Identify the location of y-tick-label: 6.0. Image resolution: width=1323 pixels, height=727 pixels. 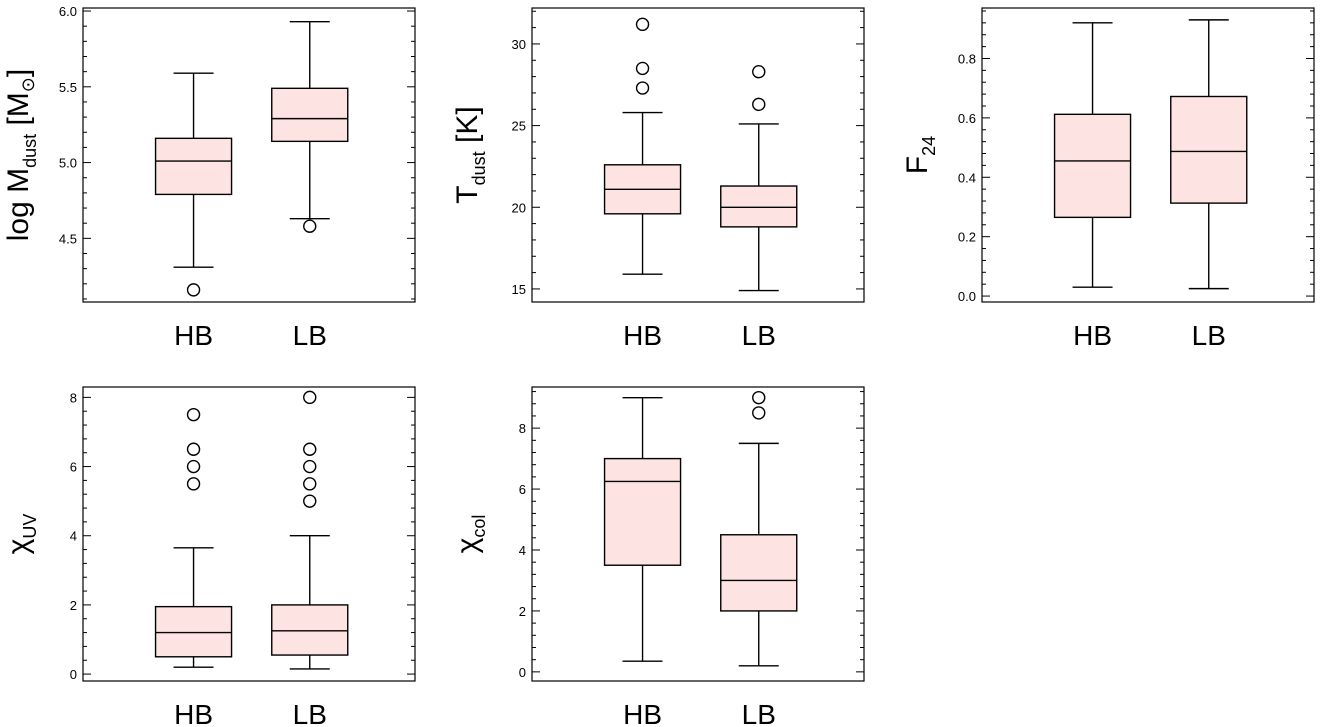
(68, 11).